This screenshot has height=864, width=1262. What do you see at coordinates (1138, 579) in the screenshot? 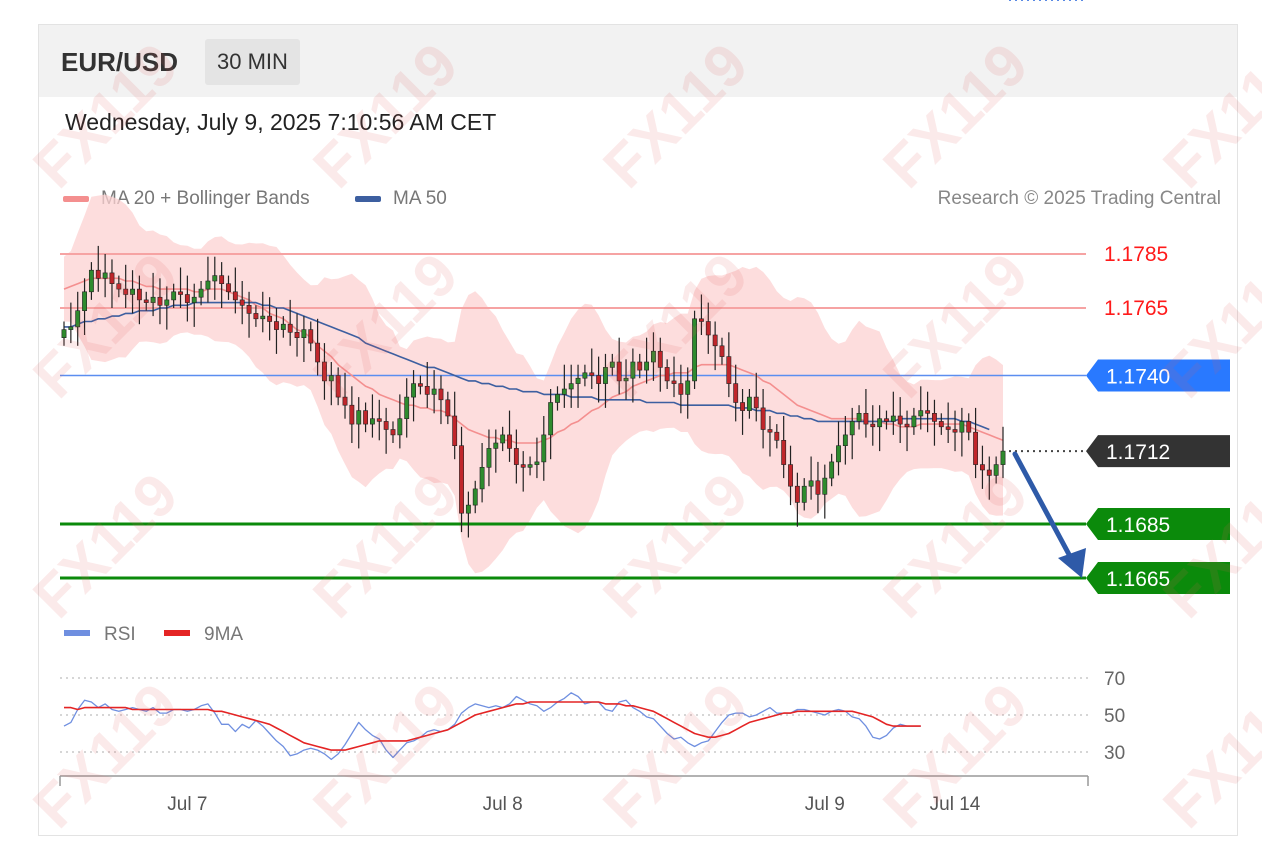
I see `level-label: 1.1665` at bounding box center [1138, 579].